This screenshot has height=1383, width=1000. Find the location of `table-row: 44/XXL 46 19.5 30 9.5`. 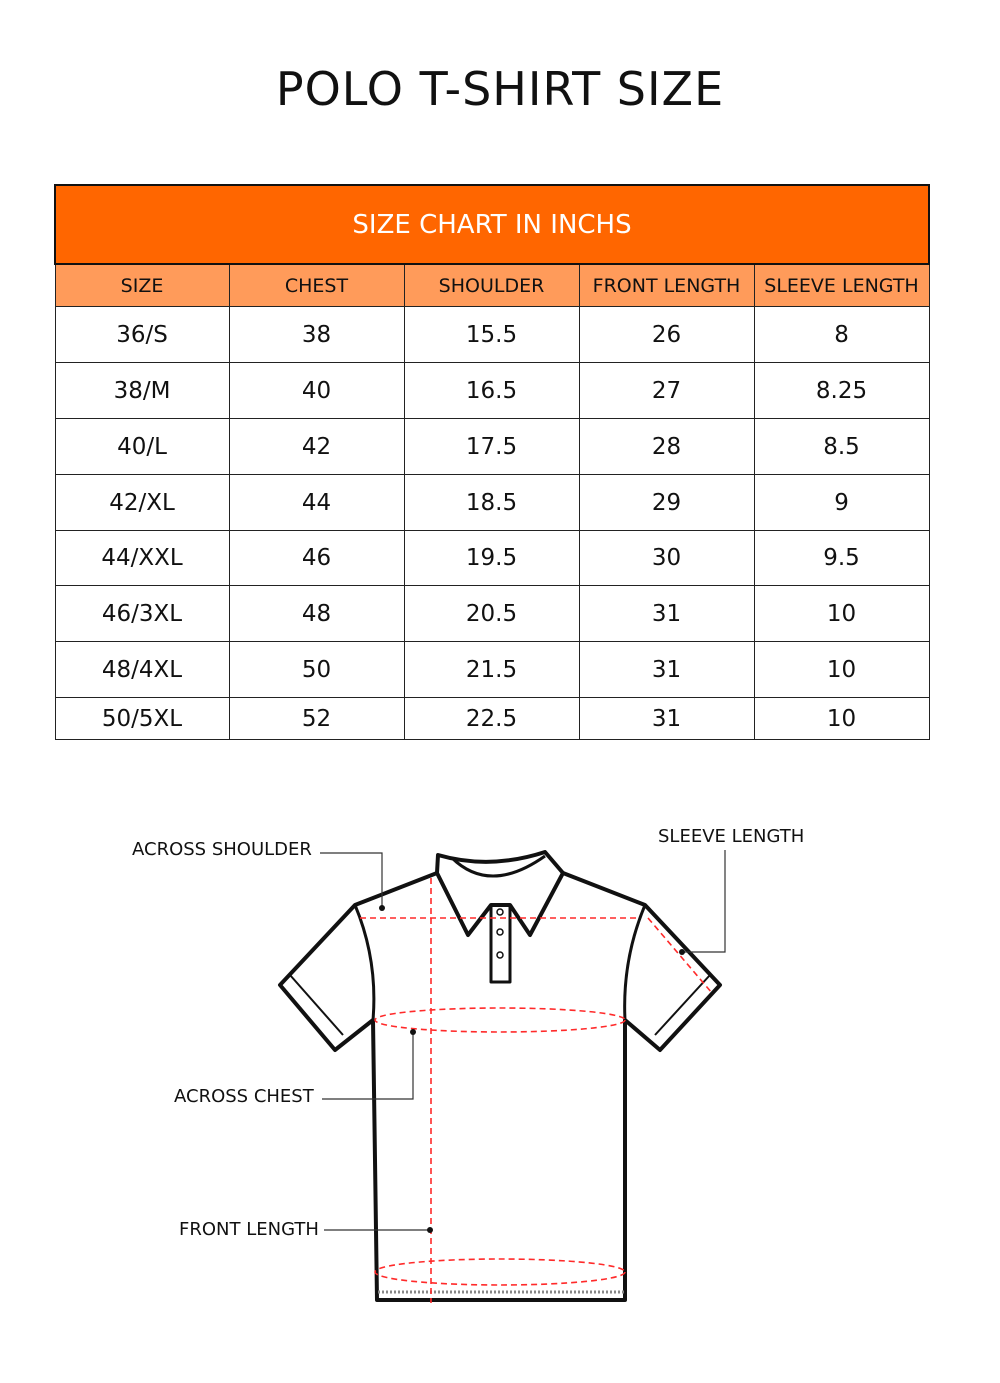

table-row: 44/XXL 46 19.5 30 9.5 is located at coordinates (492, 558).